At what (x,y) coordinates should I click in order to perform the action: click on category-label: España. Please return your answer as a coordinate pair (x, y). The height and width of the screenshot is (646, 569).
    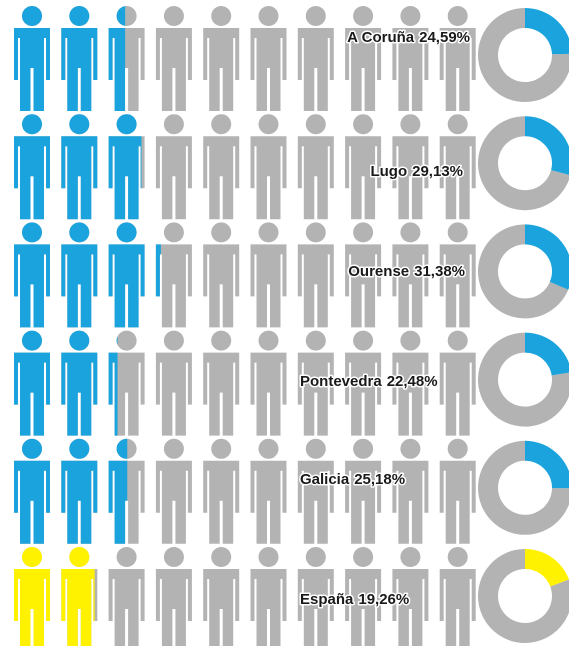
    Looking at the image, I should click on (327, 599).